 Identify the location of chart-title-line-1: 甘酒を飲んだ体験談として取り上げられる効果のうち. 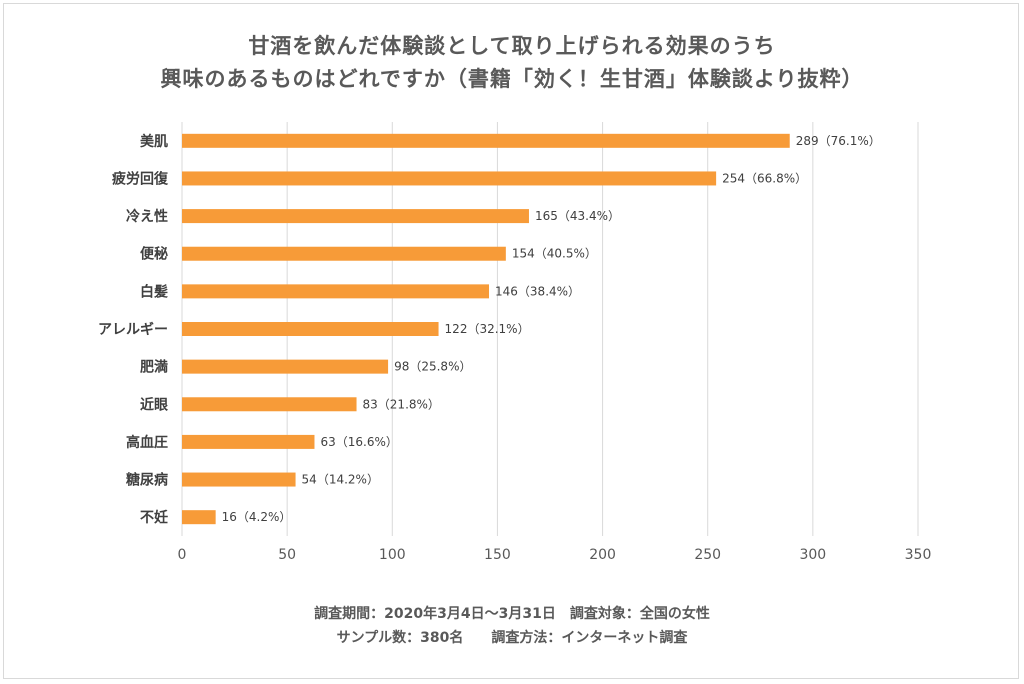
(512, 46).